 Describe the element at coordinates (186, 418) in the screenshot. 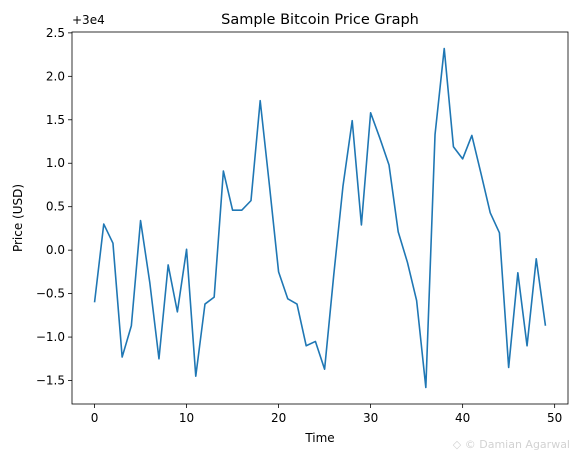

I see `x-tick-label: 10` at that location.